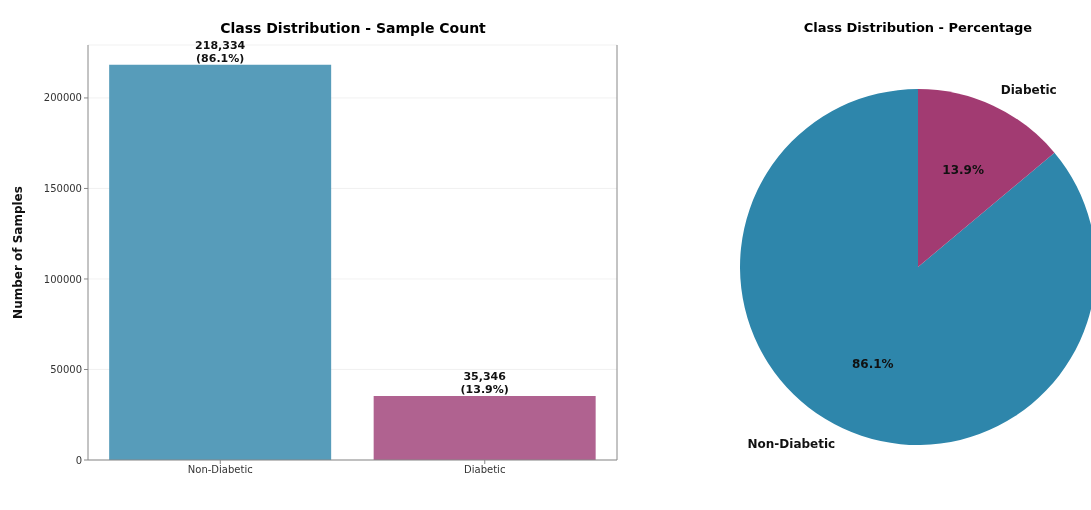  Describe the element at coordinates (18, 252) in the screenshot. I see `y-axis-title: Number of Samples` at that location.